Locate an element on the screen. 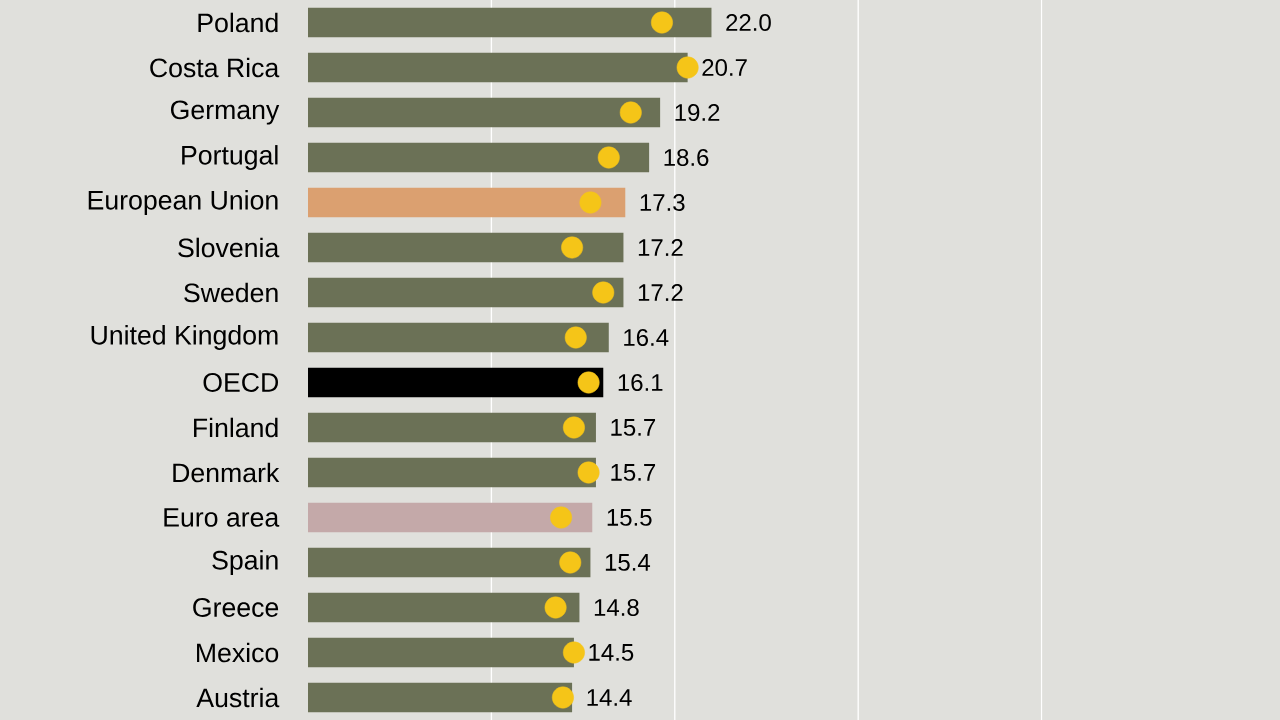 The image size is (1280, 720). y-tick-label: United Kingdom is located at coordinates (184, 337).